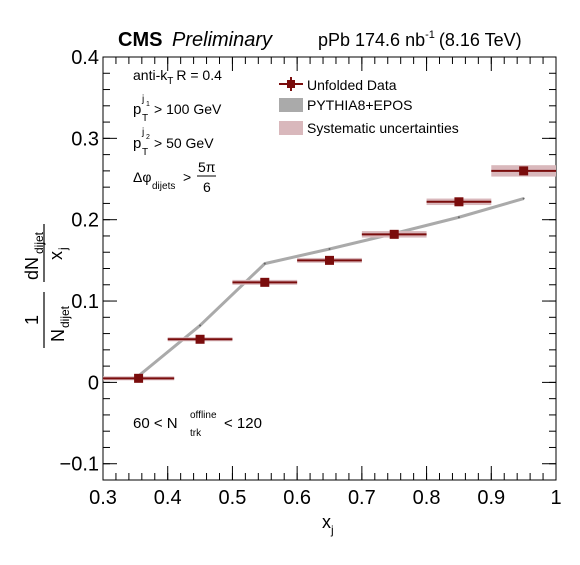 The image size is (580, 565). Describe the element at coordinates (58, 335) in the screenshot. I see `y-label-n: N` at that location.